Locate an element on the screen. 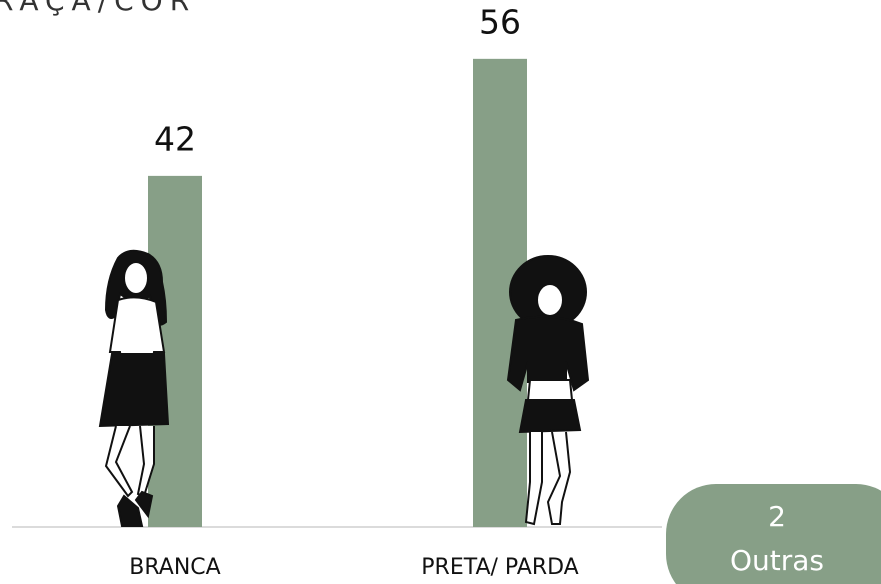 This screenshot has width=881, height=584. badge is located at coordinates (773, 534).